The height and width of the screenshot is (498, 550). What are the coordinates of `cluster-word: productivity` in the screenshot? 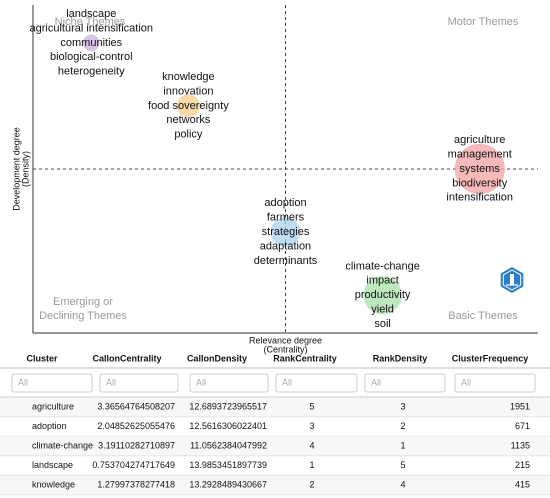 It's located at (383, 295).